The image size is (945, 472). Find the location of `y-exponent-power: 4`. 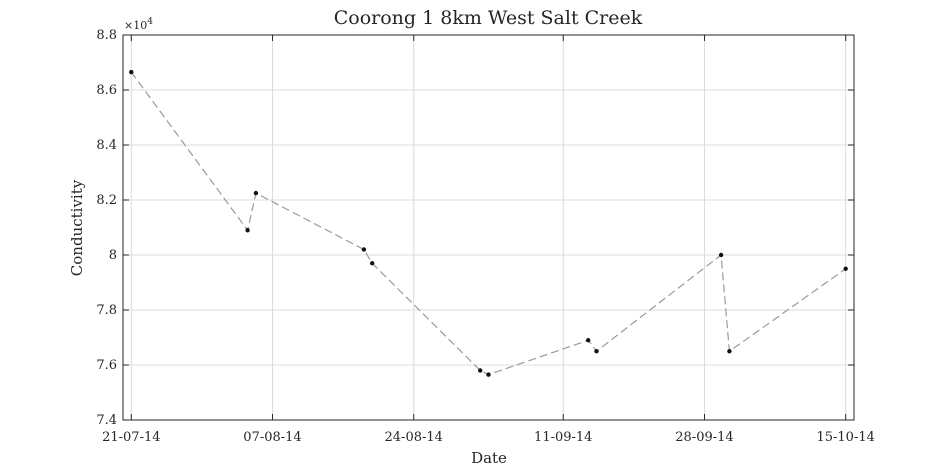

y-exponent-power: 4 is located at coordinates (150, 22).